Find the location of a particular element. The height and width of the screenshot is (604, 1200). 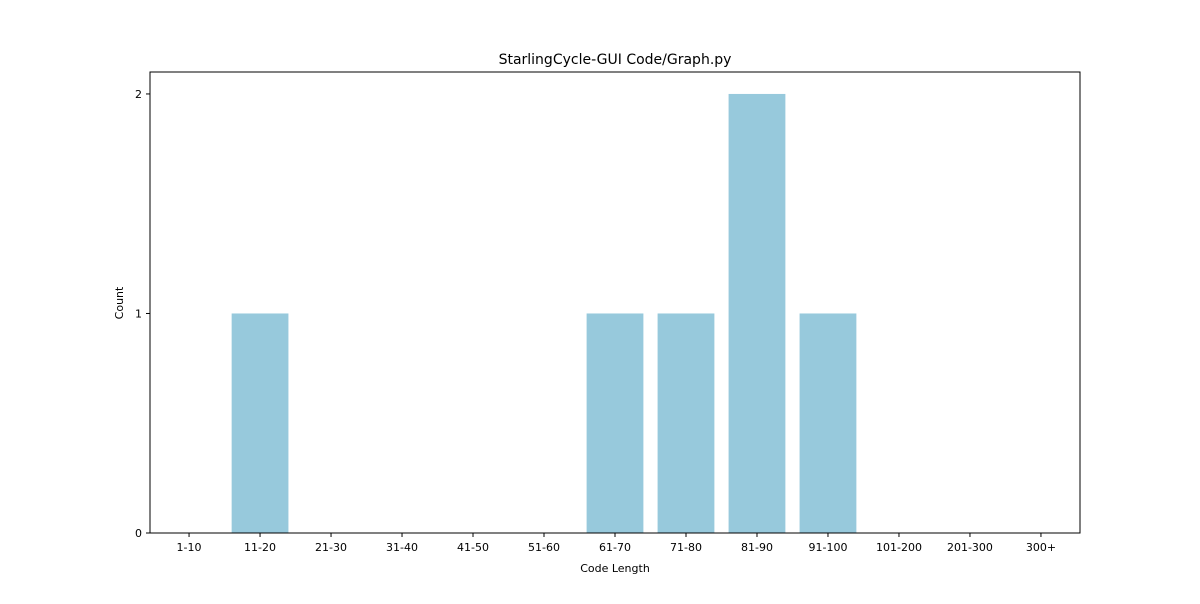

x-tick-label: 41-50 is located at coordinates (473, 547).